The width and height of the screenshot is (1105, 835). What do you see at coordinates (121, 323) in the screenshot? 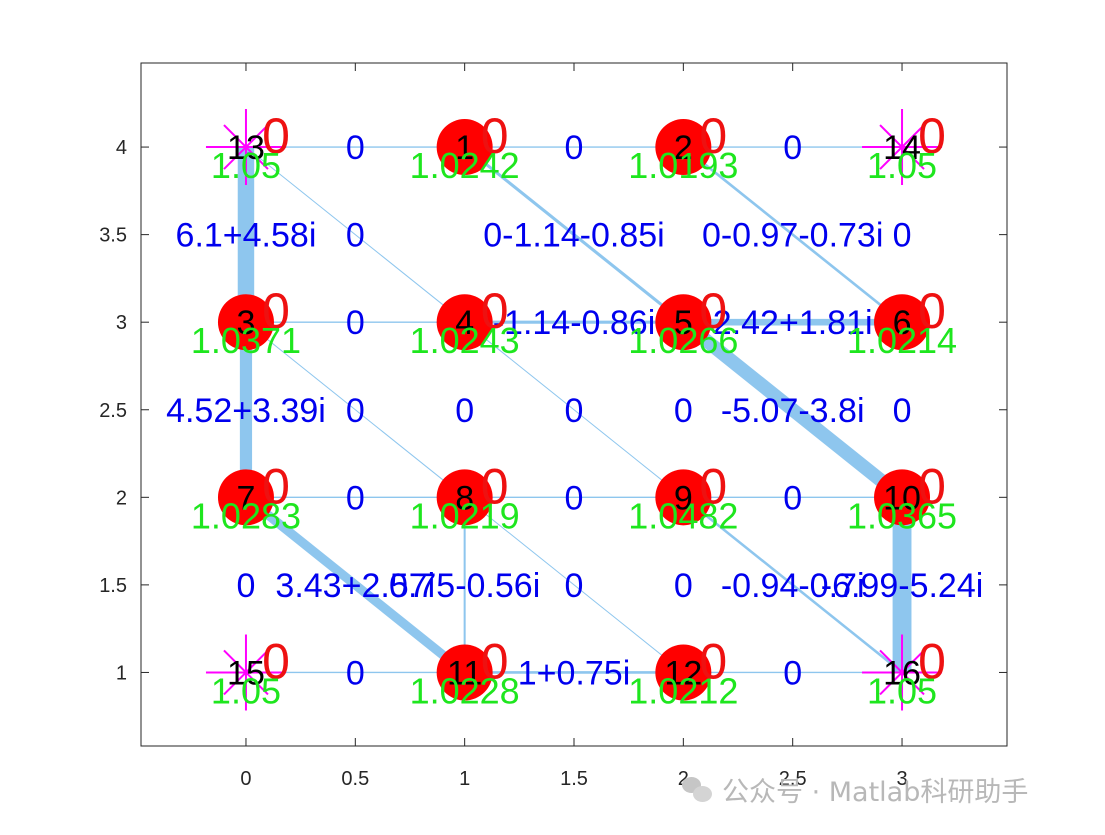
I see `y-tick-label: 3` at bounding box center [121, 323].